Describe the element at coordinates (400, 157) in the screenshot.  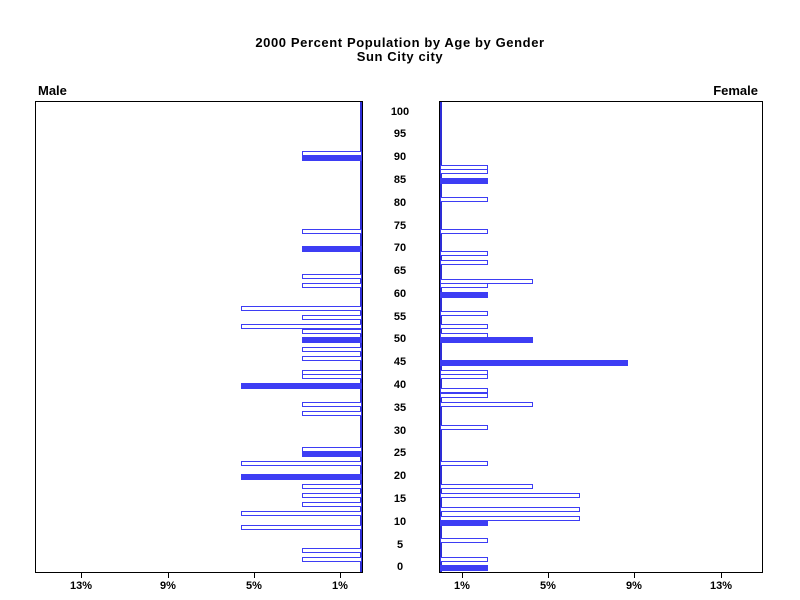
I see `age-tick-label-90: 90` at that location.